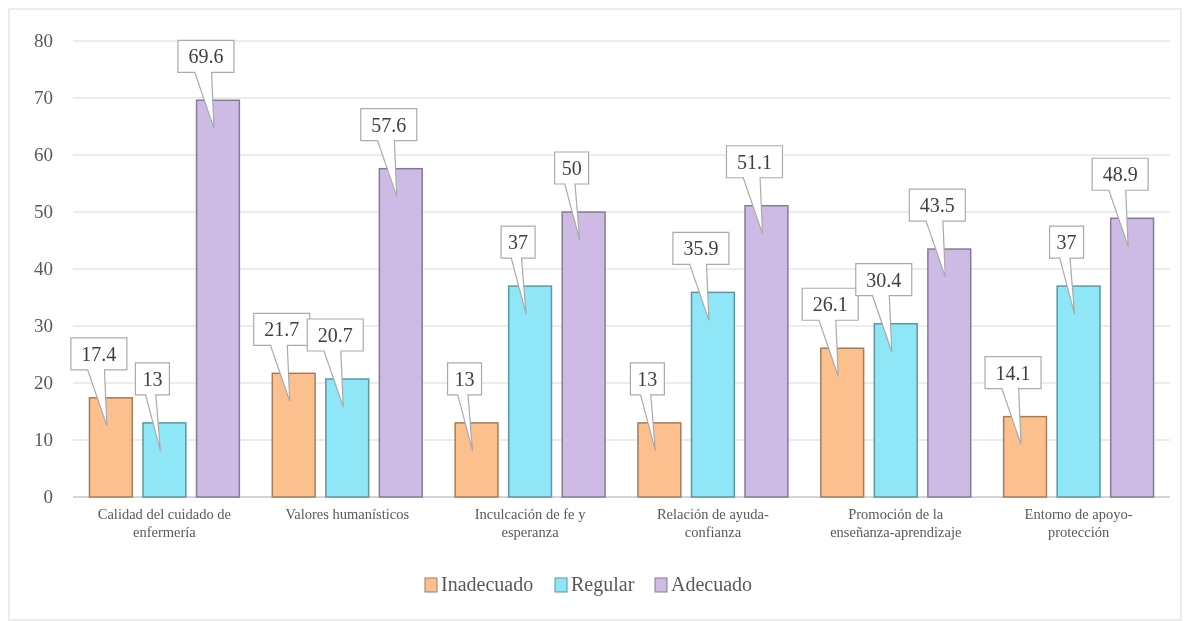 This screenshot has width=1190, height=621. What do you see at coordinates (347, 514) in the screenshot?
I see `x-tick-label: Valores humanísticos` at bounding box center [347, 514].